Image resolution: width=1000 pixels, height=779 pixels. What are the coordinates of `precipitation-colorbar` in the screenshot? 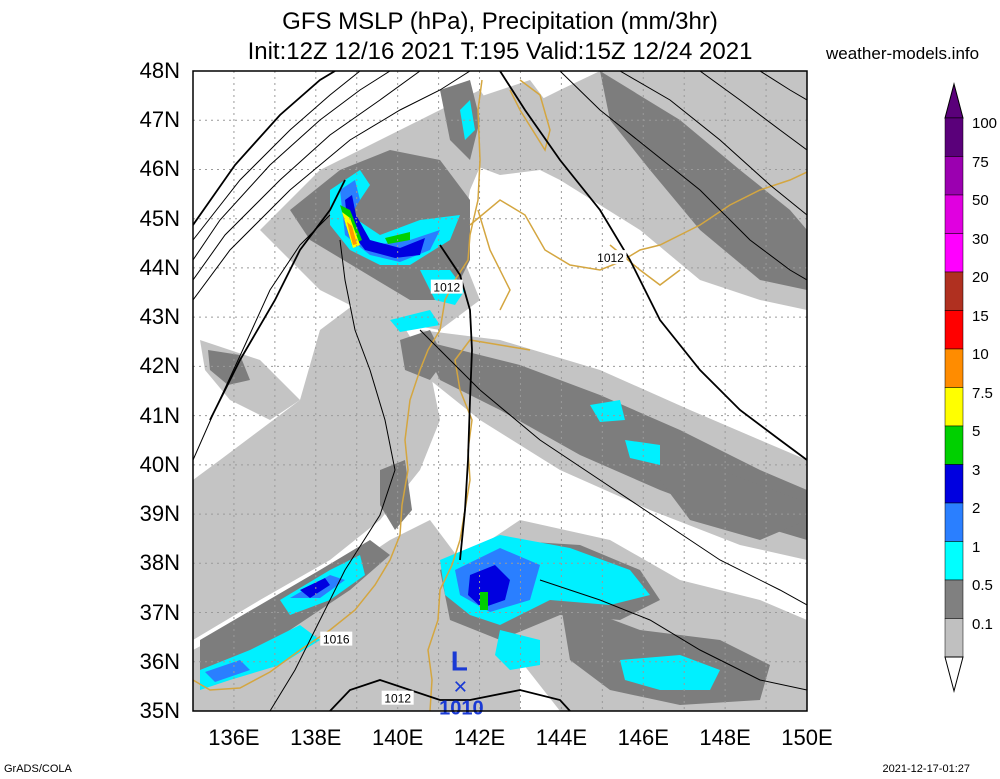 It's located at (954, 387).